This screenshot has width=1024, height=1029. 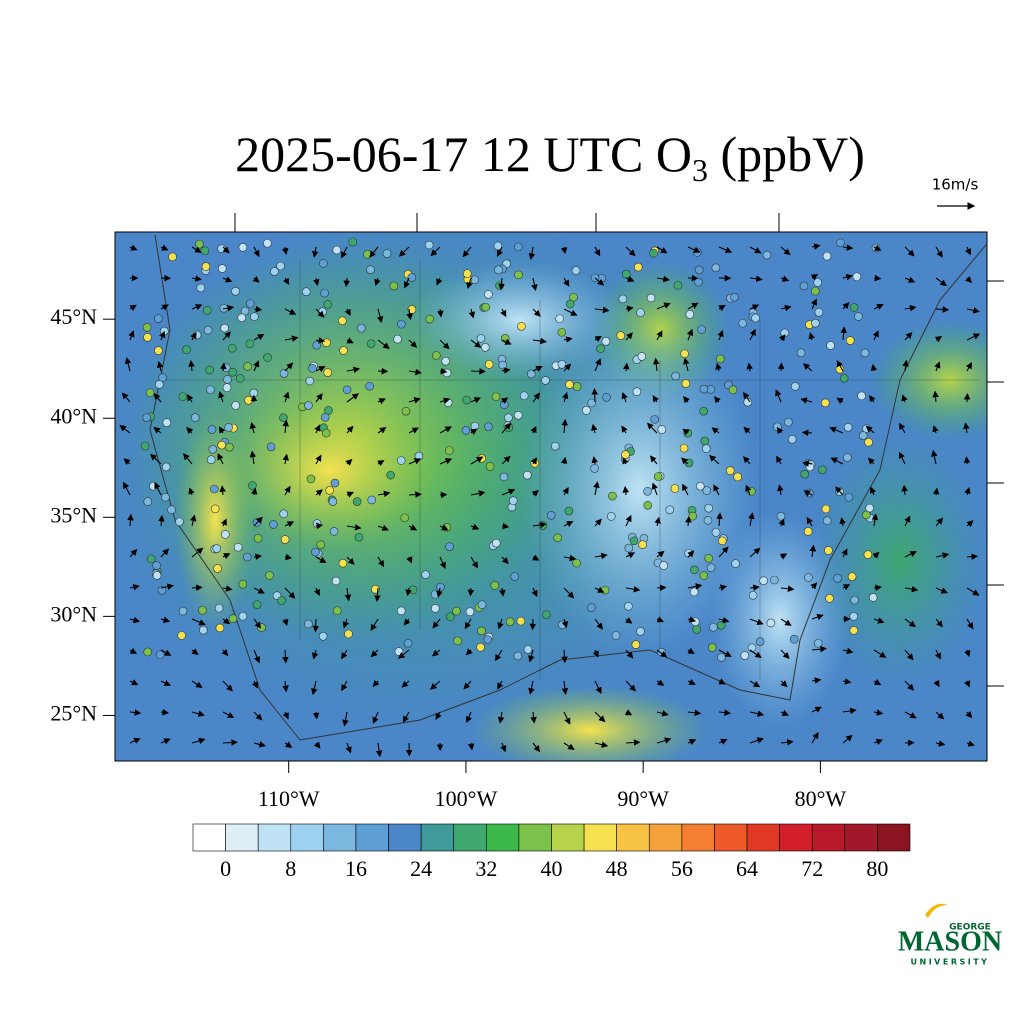 What do you see at coordinates (950, 941) in the screenshot?
I see `logo-main: MASON` at bounding box center [950, 941].